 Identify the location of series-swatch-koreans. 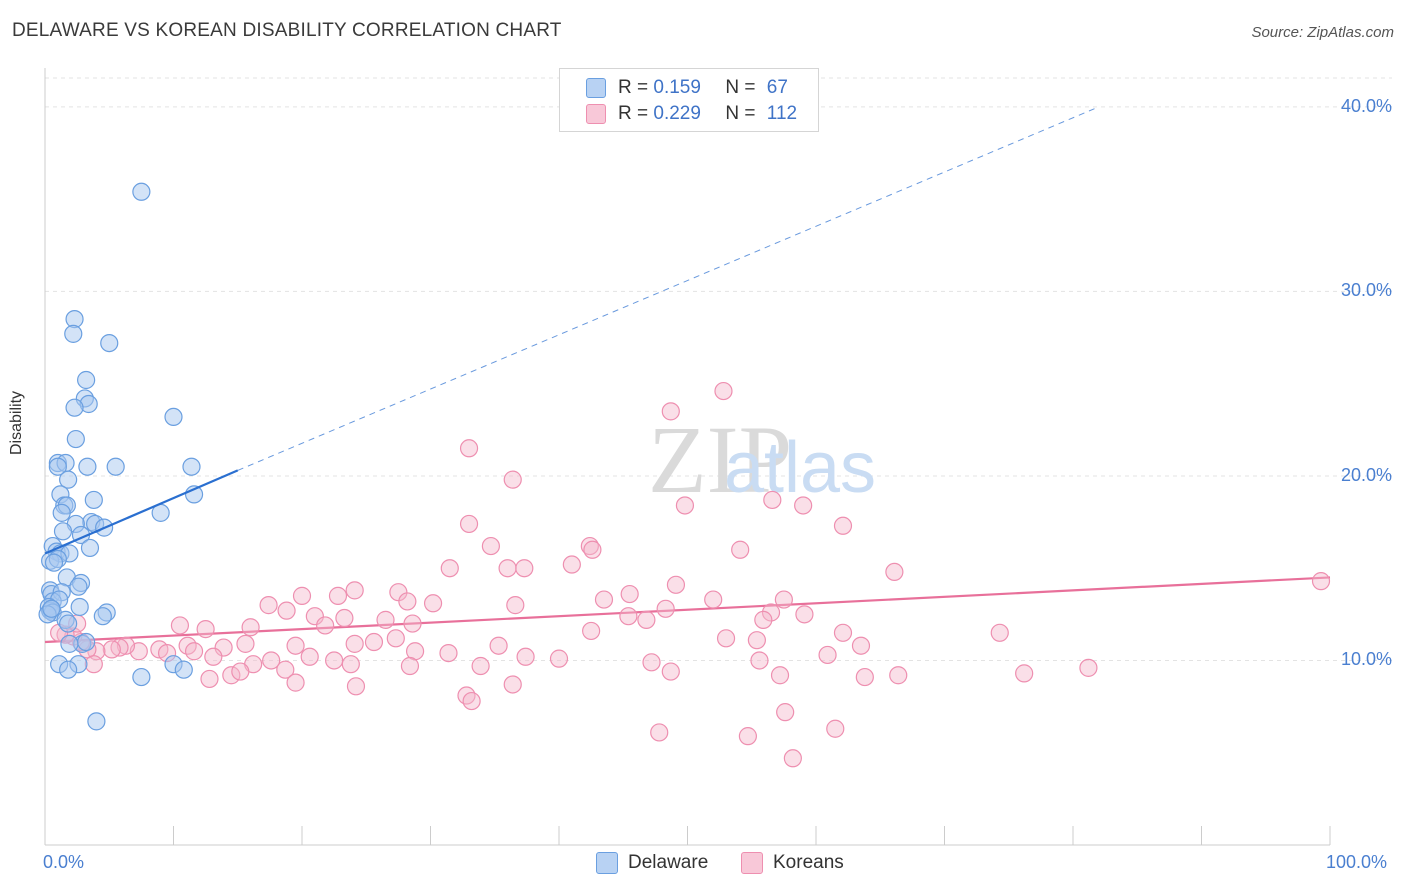
(752, 863).